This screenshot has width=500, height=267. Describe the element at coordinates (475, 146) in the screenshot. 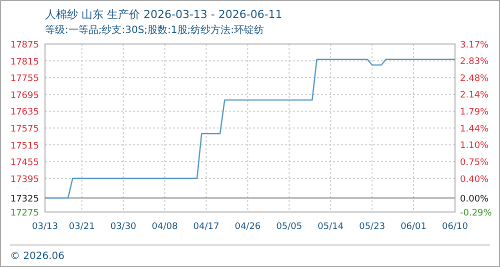

I see `y2-tick-label: 1.10%` at that location.